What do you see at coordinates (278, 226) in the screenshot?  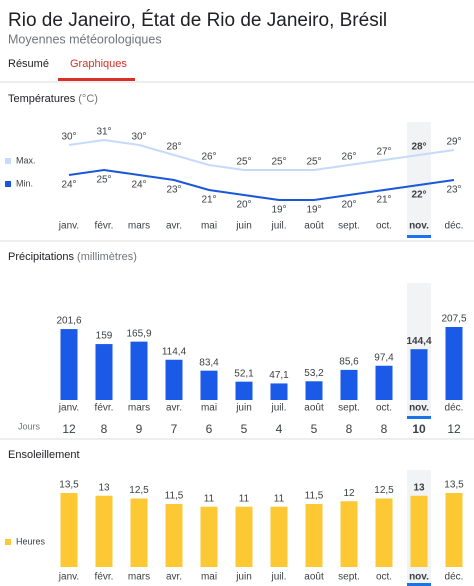 I see `month-label: juil.` at bounding box center [278, 226].